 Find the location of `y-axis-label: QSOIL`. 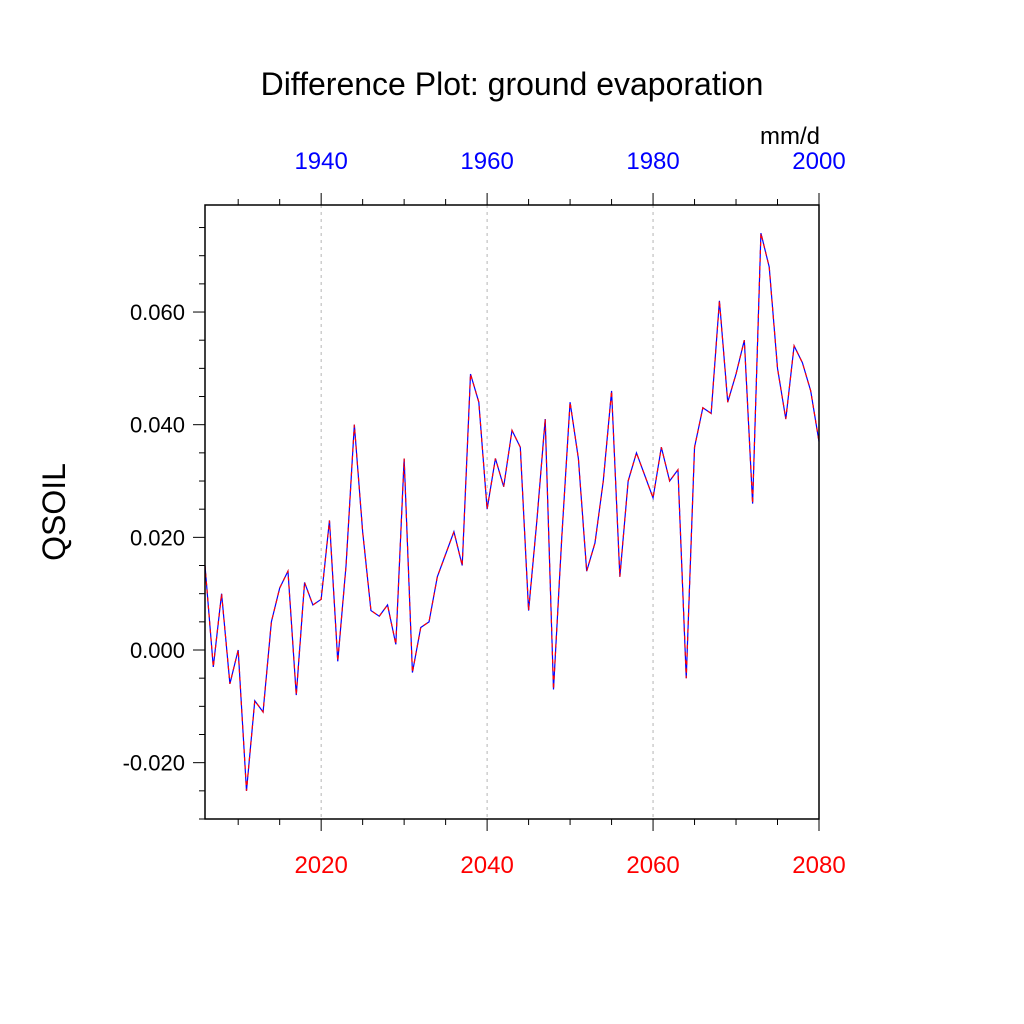

y-axis-label: QSOIL is located at coordinates (54, 512).